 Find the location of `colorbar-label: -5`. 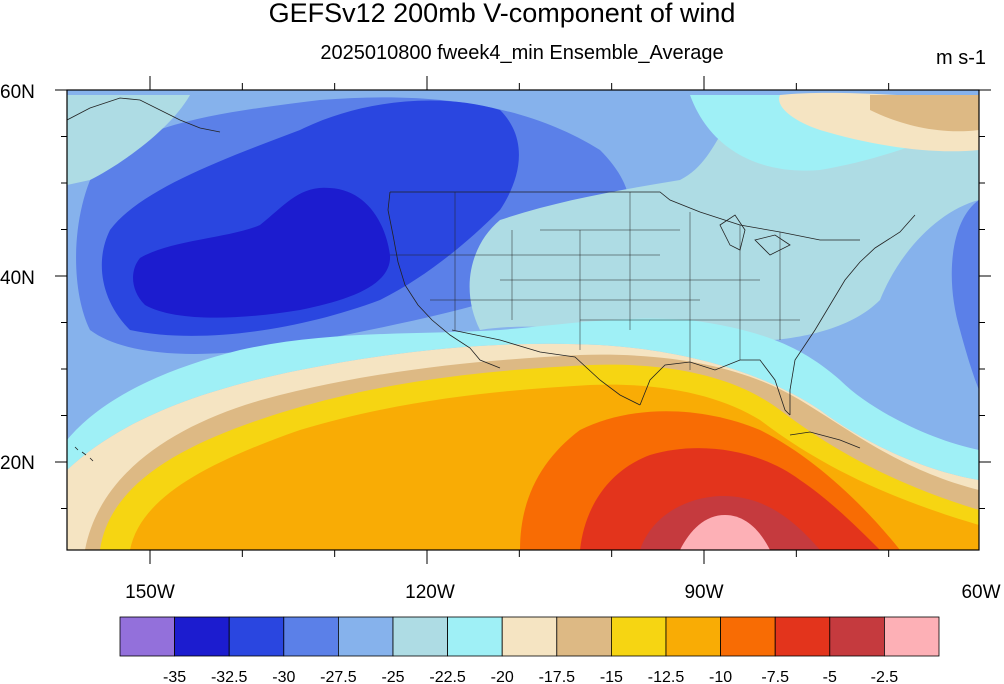

colorbar-label: -5 is located at coordinates (830, 676).